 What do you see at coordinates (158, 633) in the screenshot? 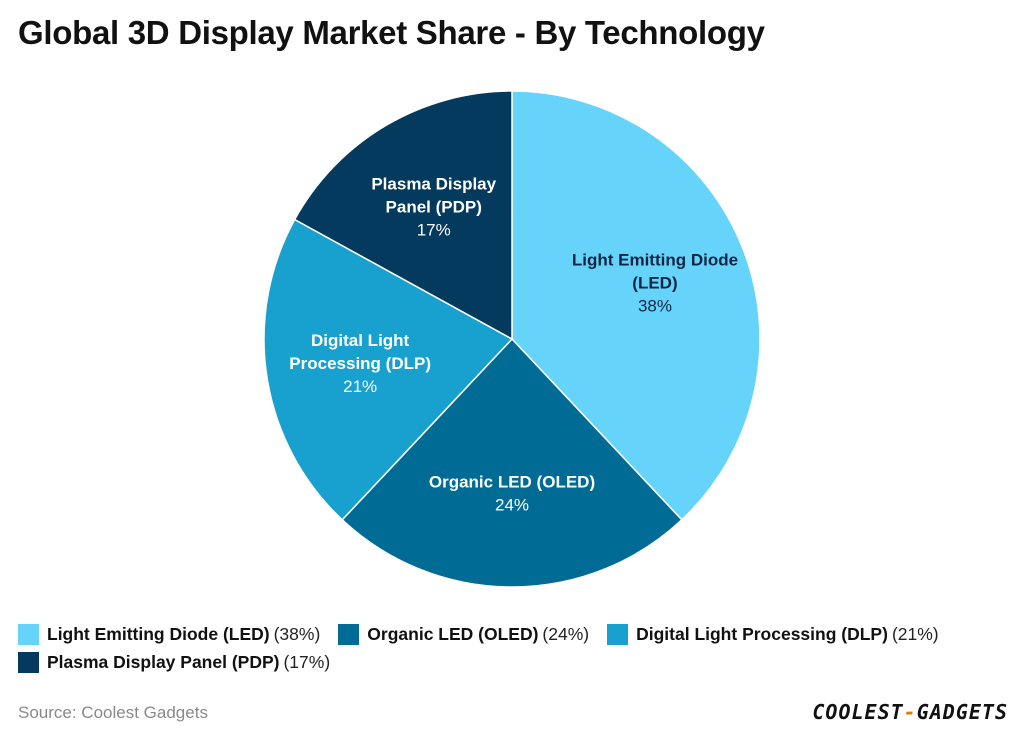
I see `legend-label-led: Light Emitting Diode (LED)` at bounding box center [158, 633].